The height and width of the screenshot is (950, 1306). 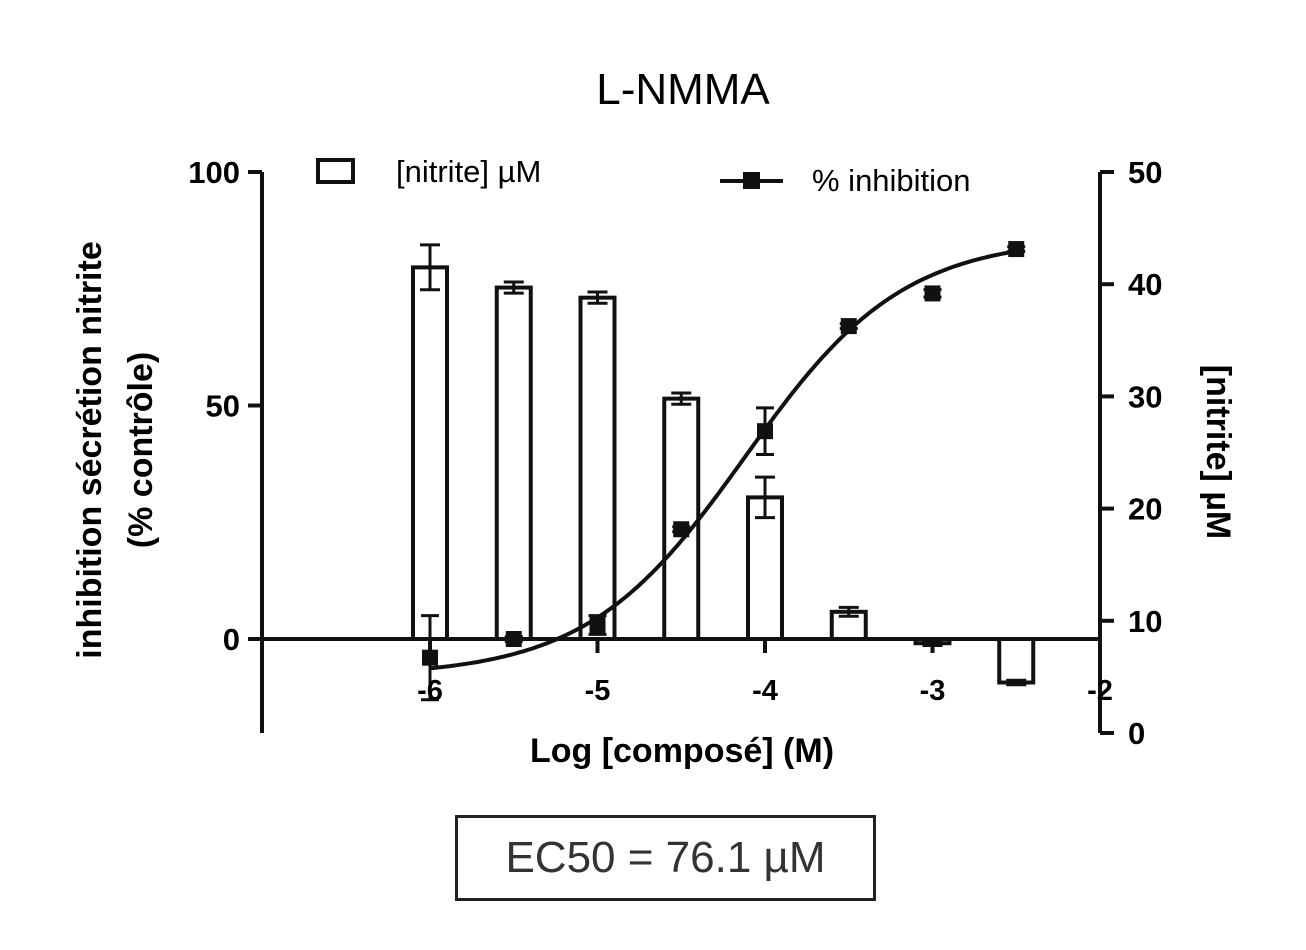 I want to click on ec50-annotation: EC50 = 76.1 µM, so click(x=665, y=858).